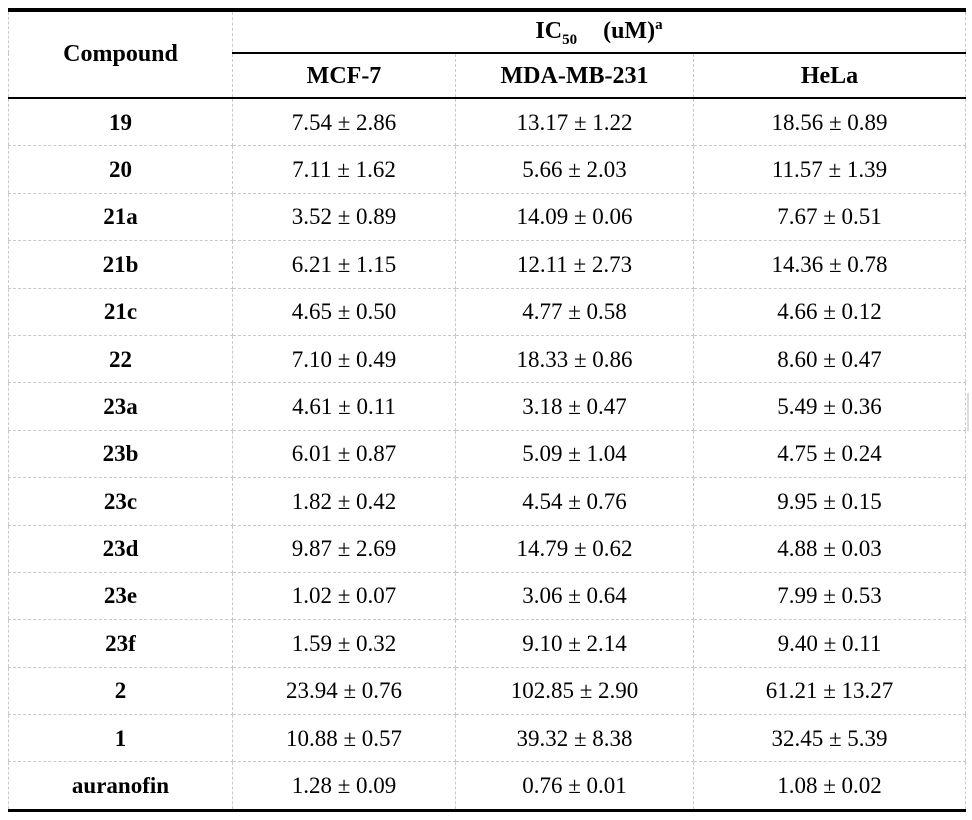 The height and width of the screenshot is (820, 972). Describe the element at coordinates (659, 24) in the screenshot. I see `ic50-footnote-marker: a` at that location.